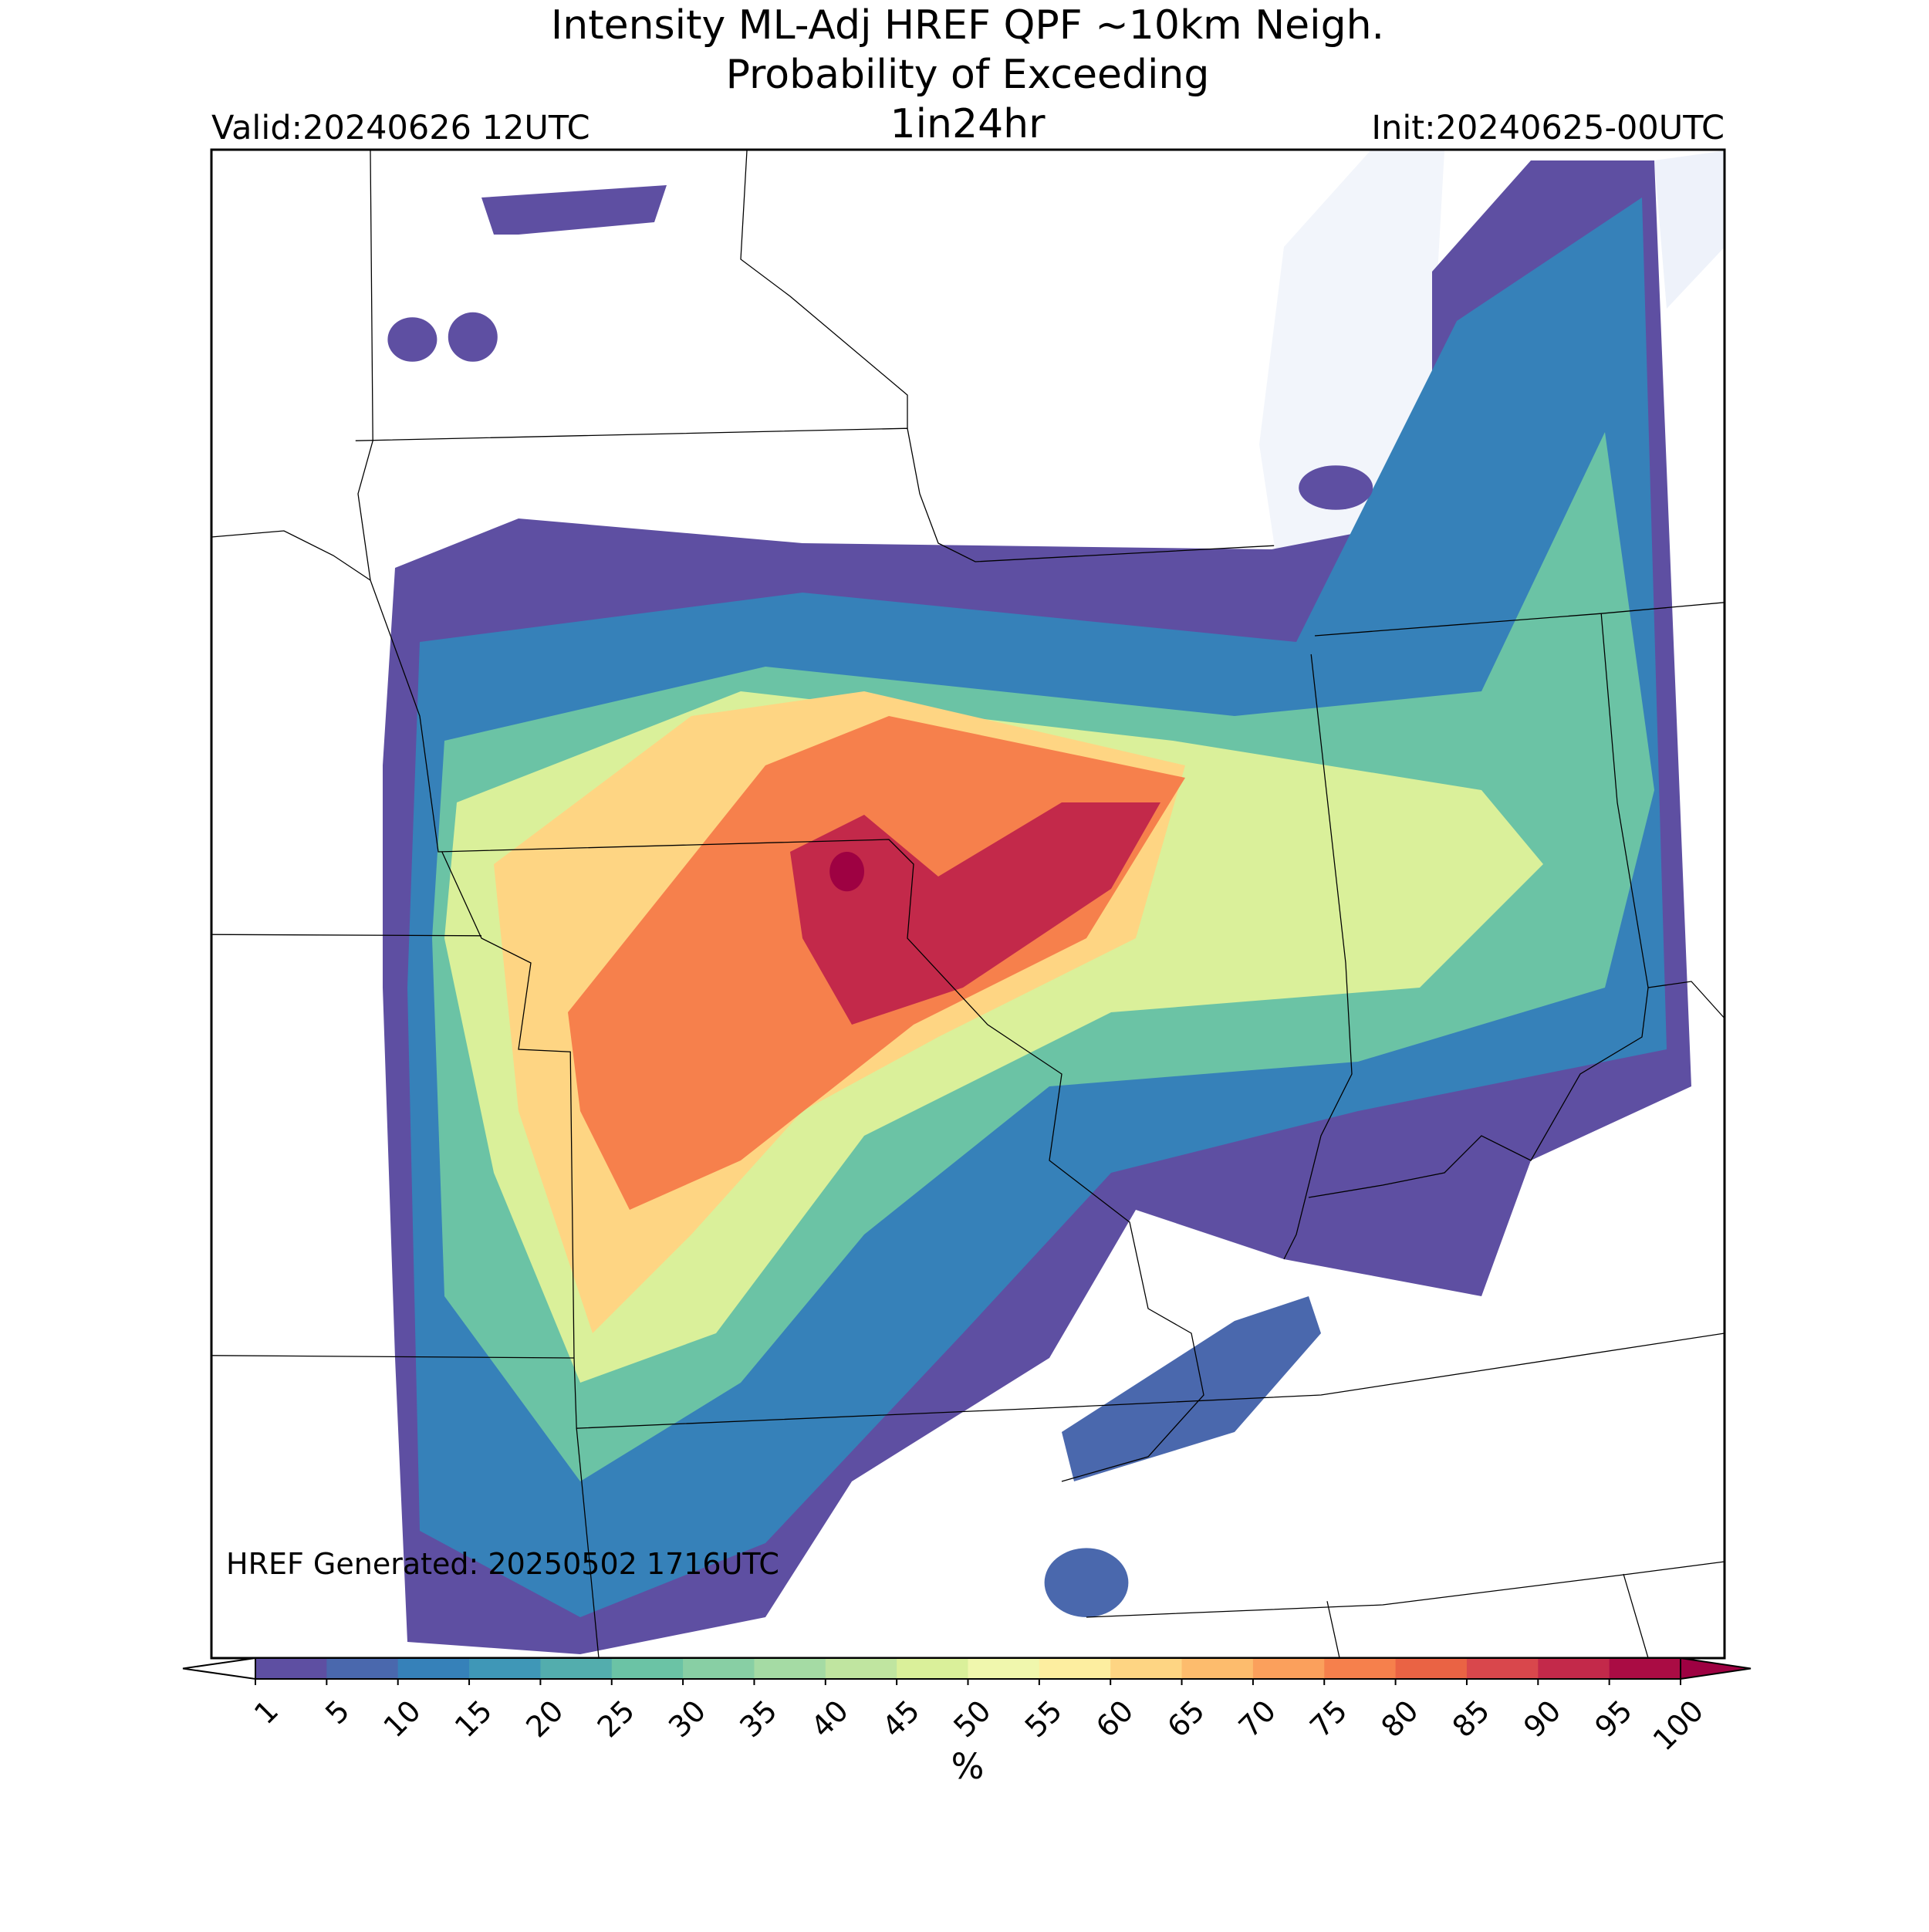  What do you see at coordinates (219, 1669) in the screenshot?
I see `colorbar-under` at bounding box center [219, 1669].